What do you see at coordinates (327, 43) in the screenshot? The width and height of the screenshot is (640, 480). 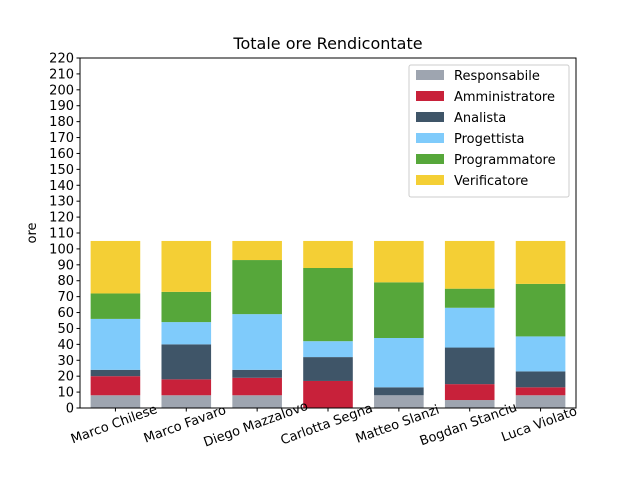 I see `chart-title: Totale ore Rendicontate` at bounding box center [327, 43].